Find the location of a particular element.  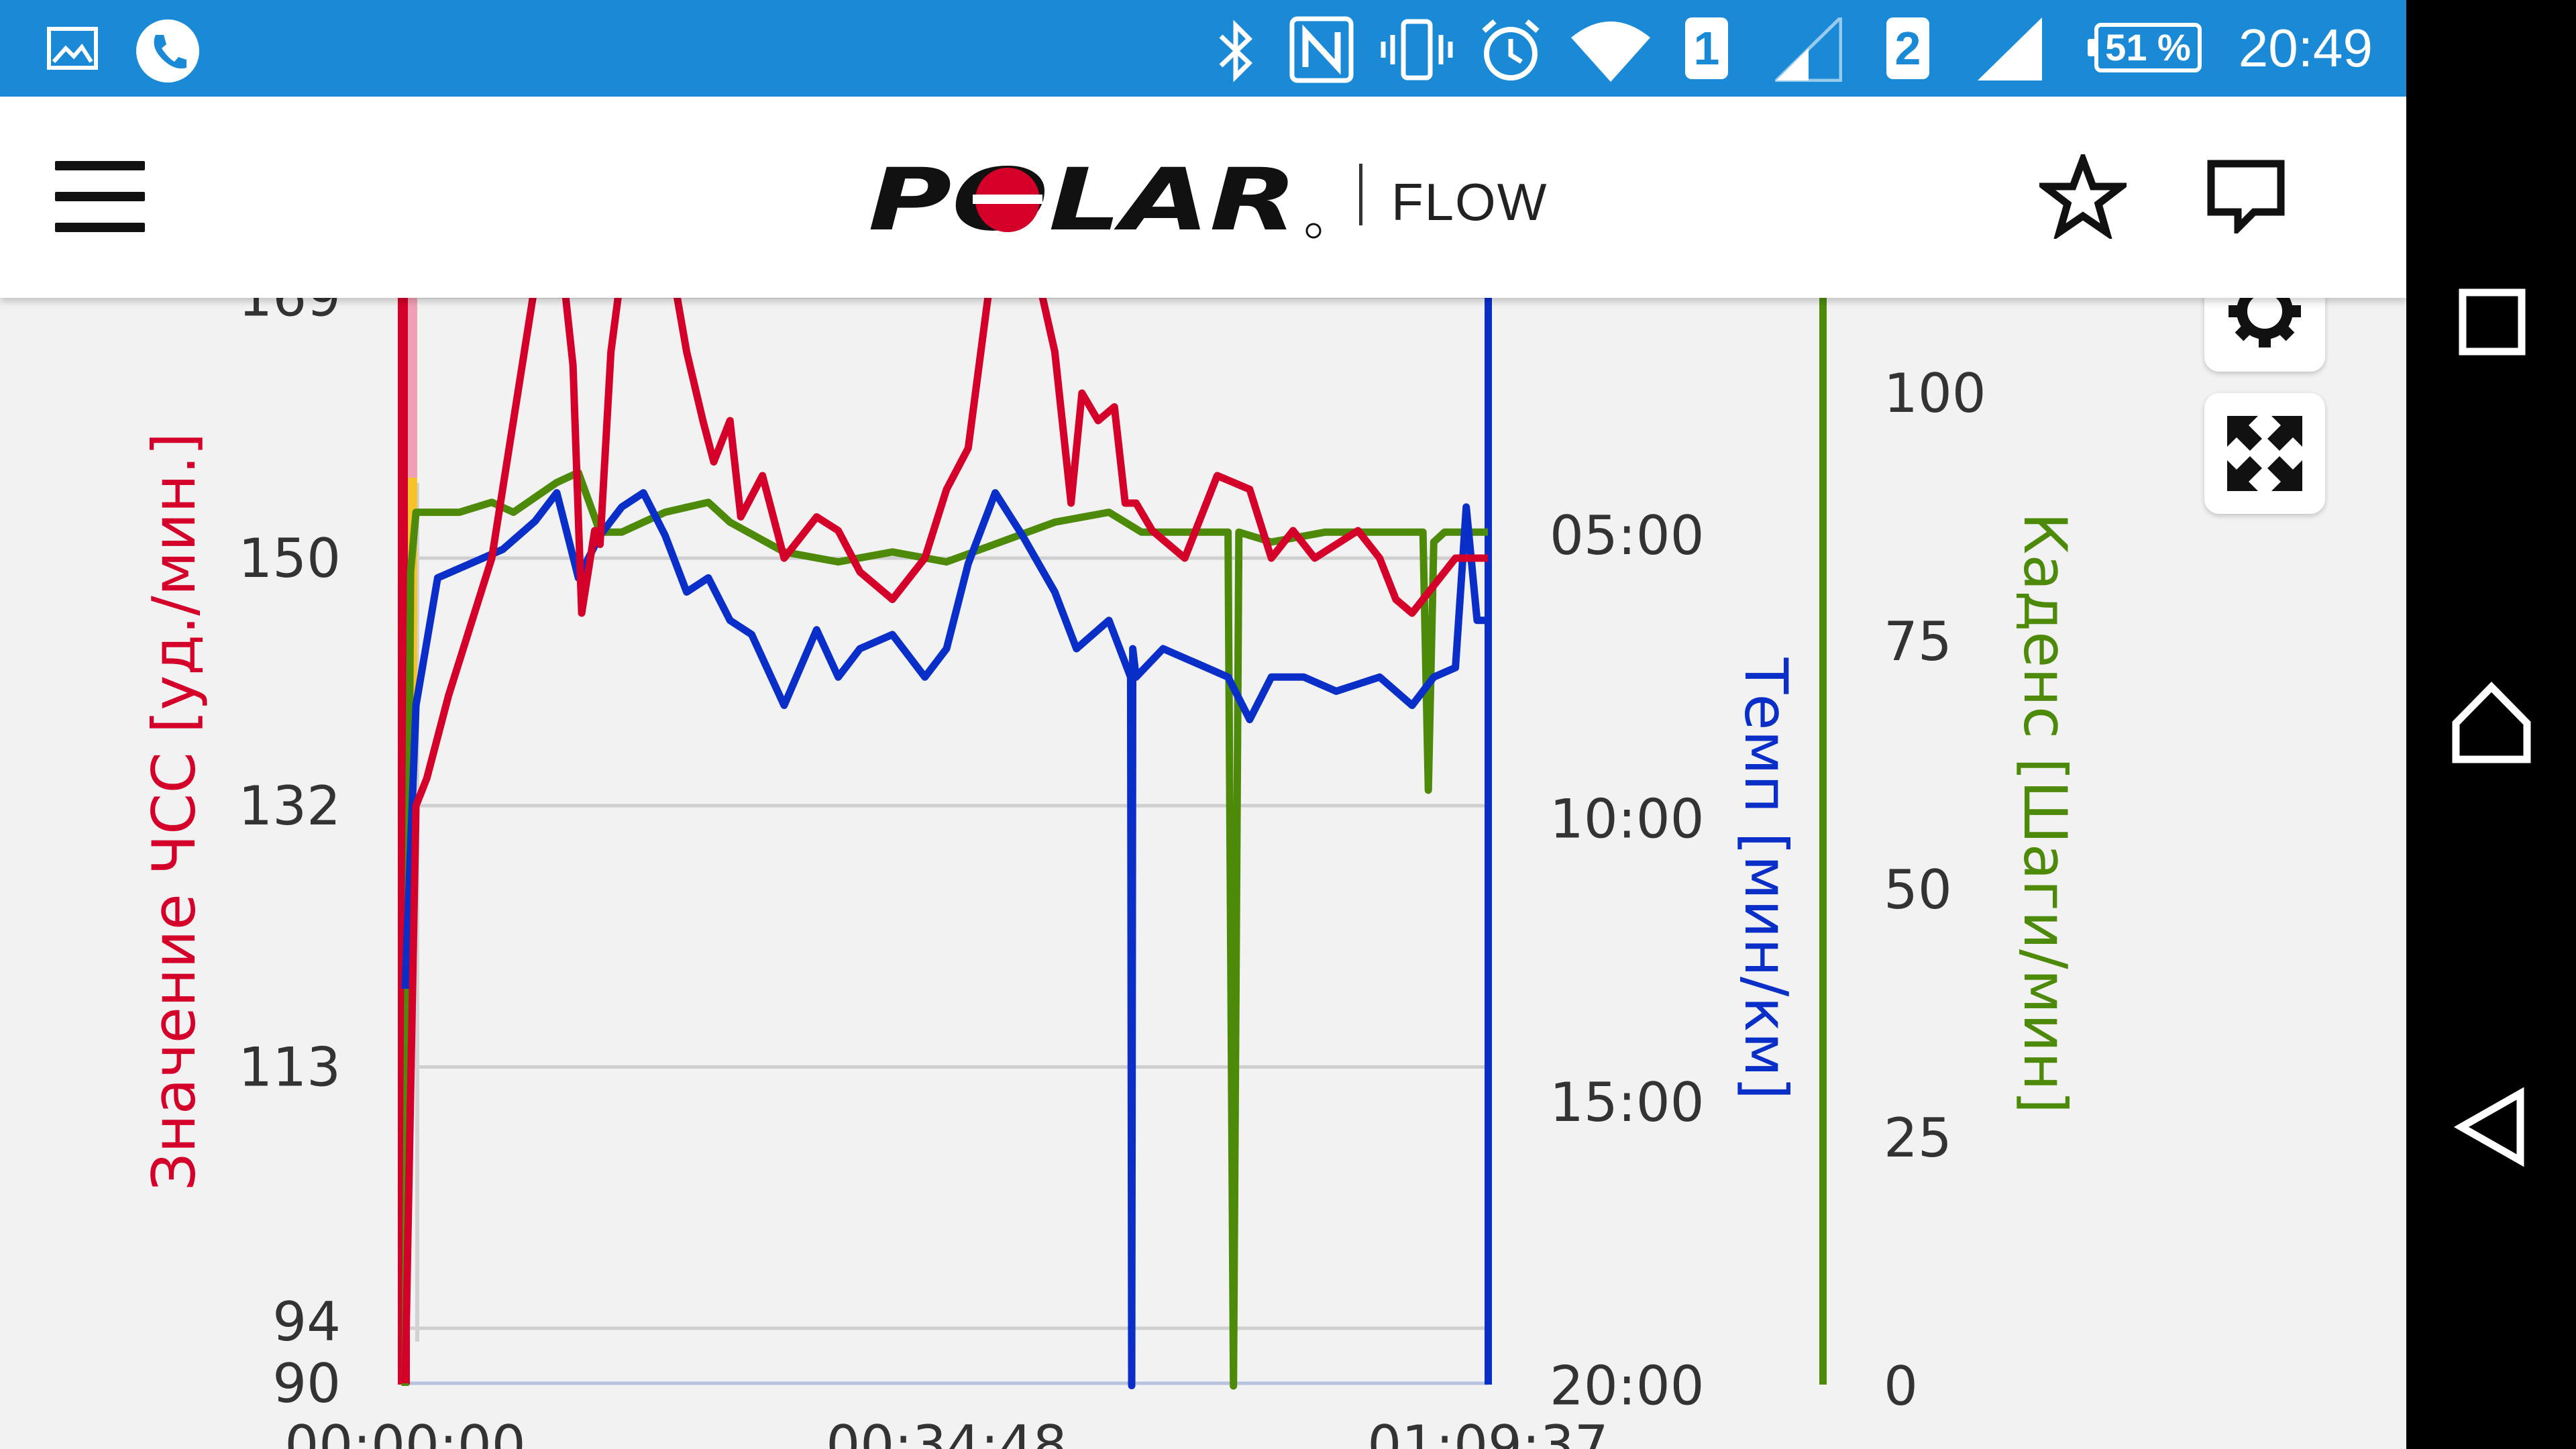

cadence-axis-label: Каденс [Шаги/мин] is located at coordinates (2045, 813).